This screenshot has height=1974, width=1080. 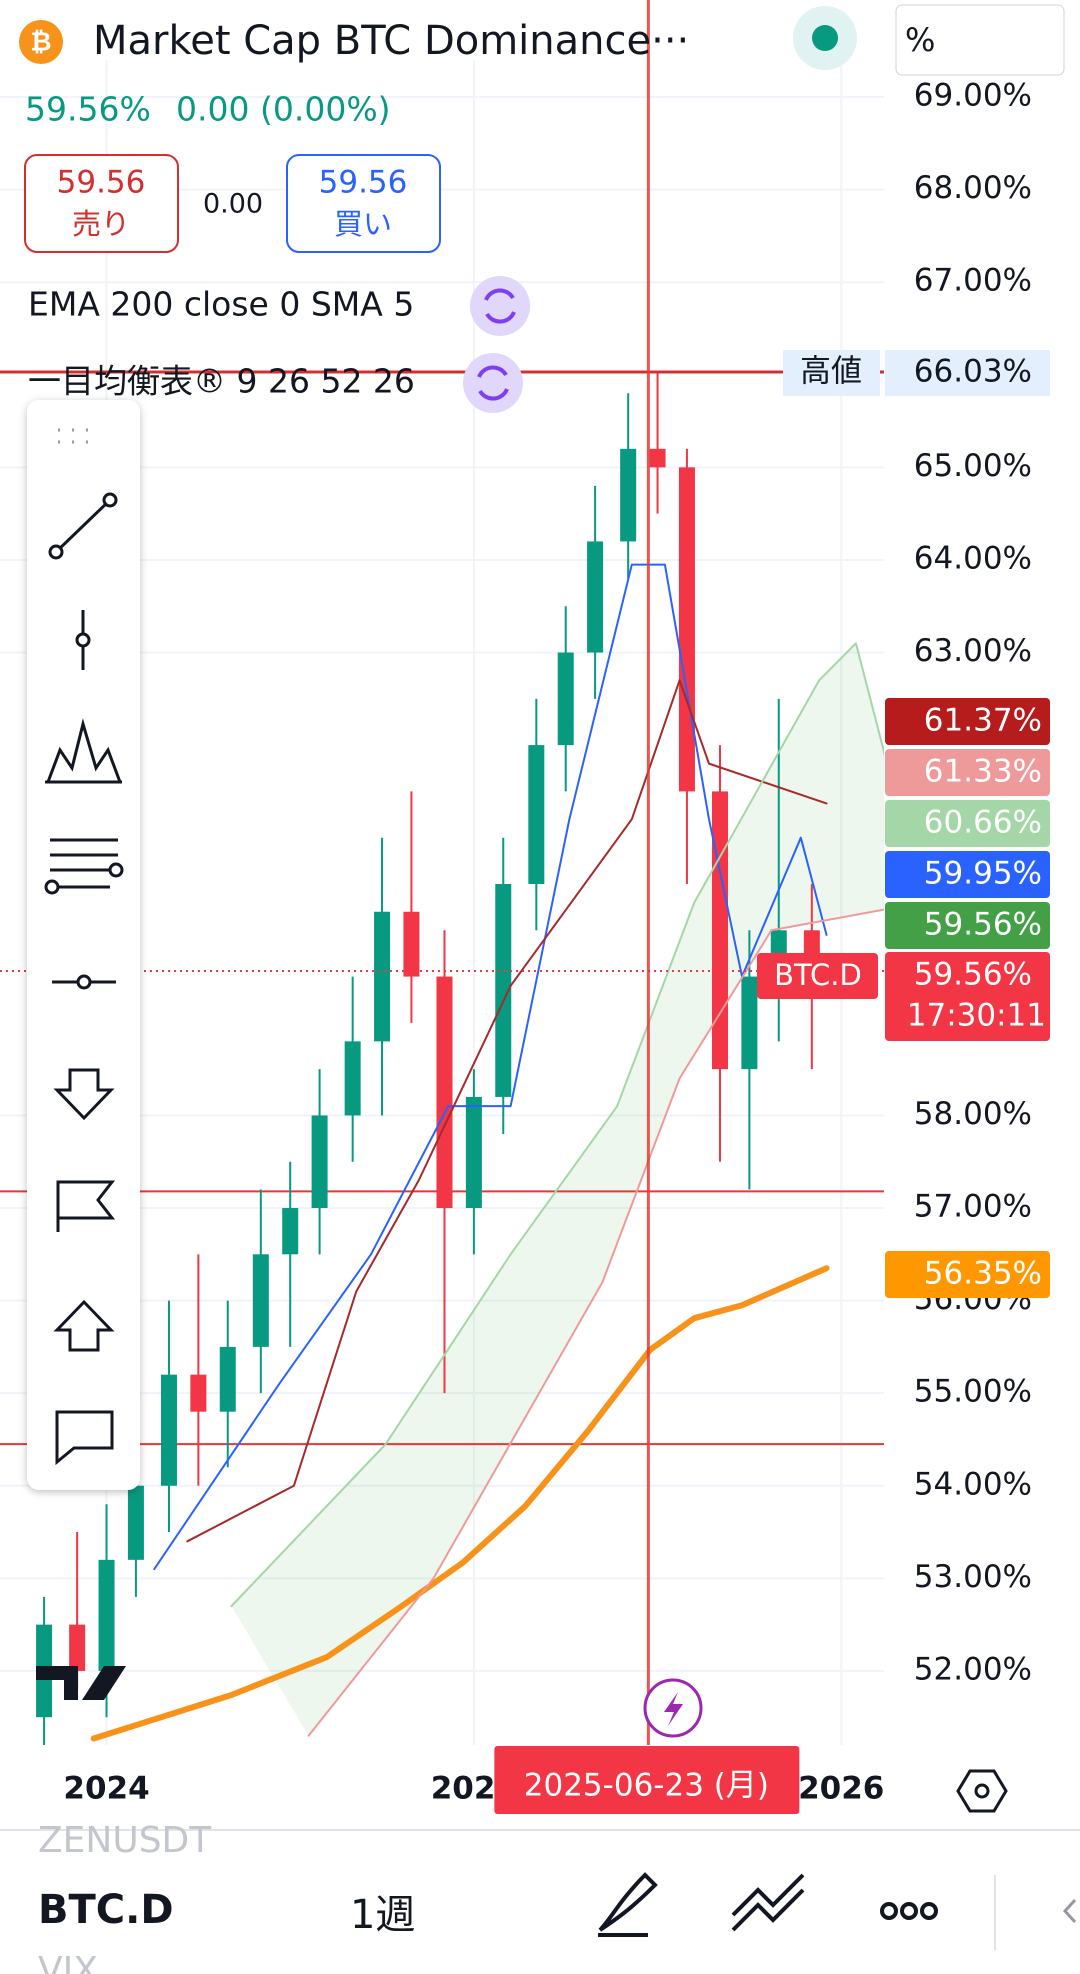 I want to click on spread: 0.00, so click(x=233, y=204).